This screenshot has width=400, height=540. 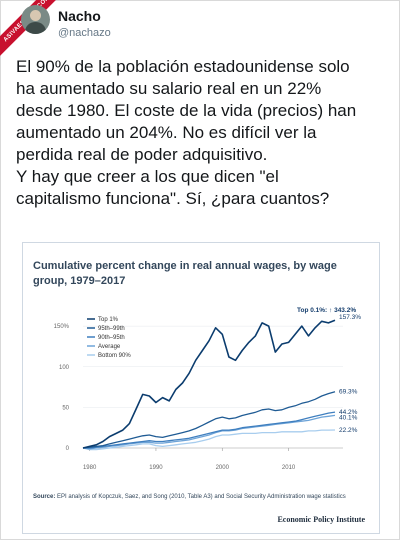 I want to click on publisher-logo: Economic Policy Institute, so click(x=321, y=519).